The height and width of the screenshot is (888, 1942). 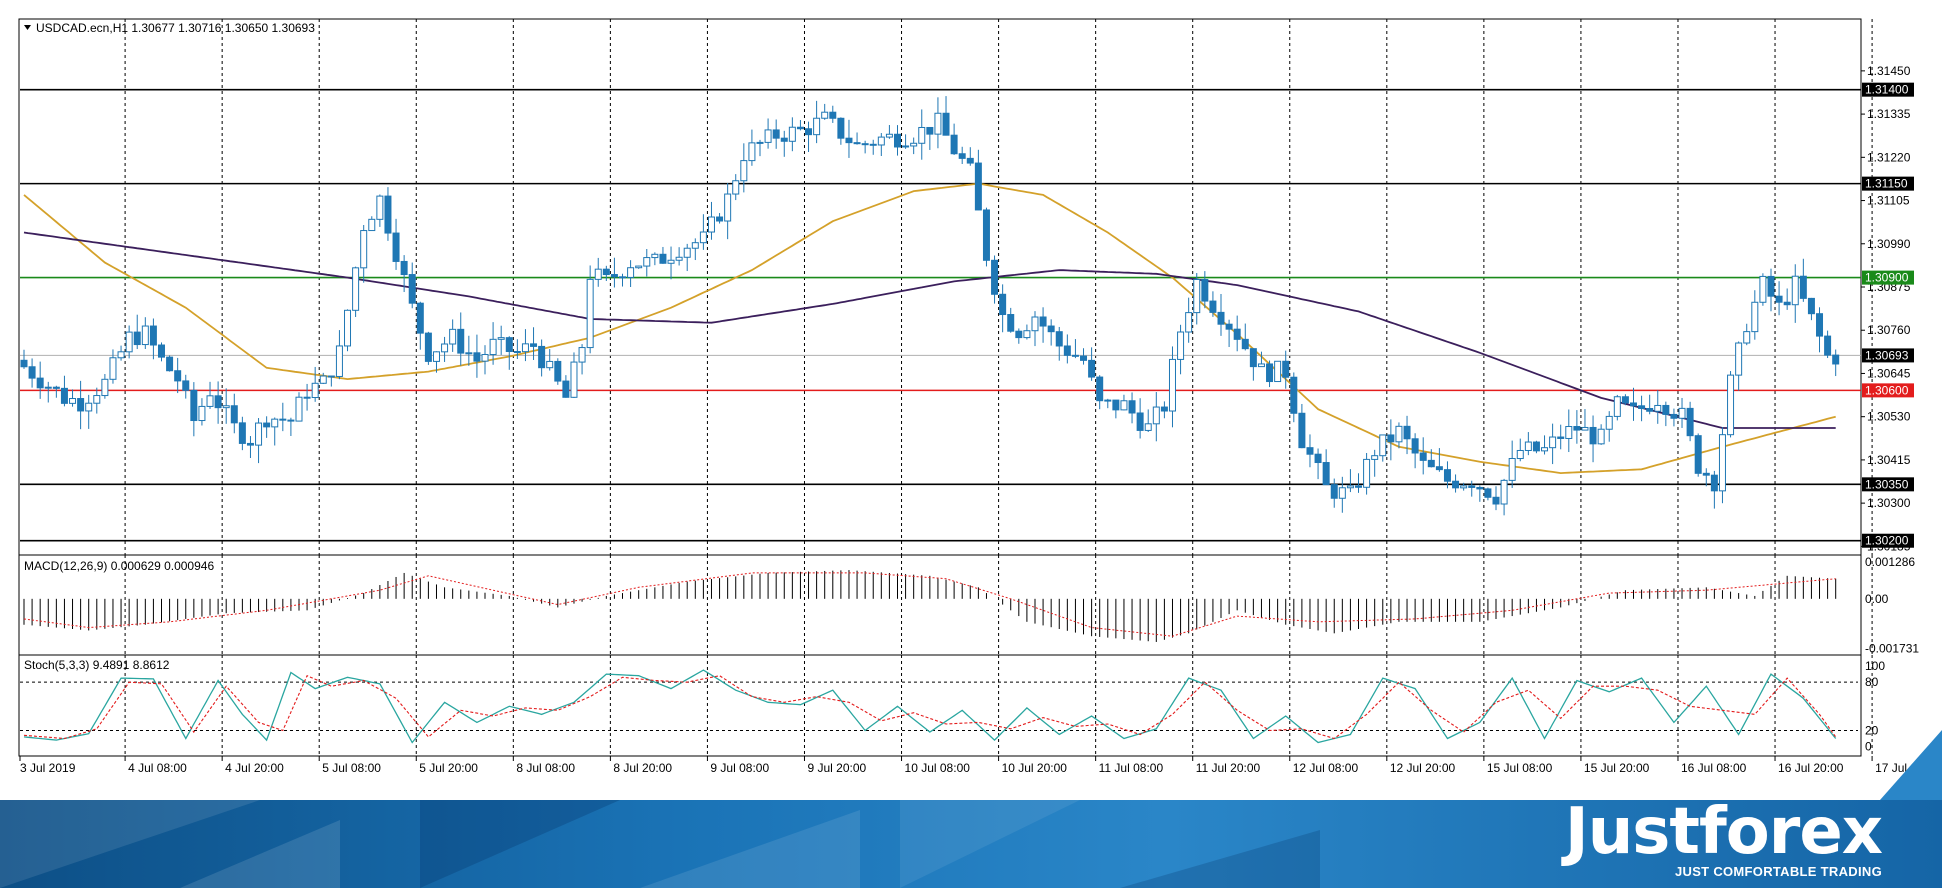 What do you see at coordinates (1723, 832) in the screenshot?
I see `brand-name: Justforex` at bounding box center [1723, 832].